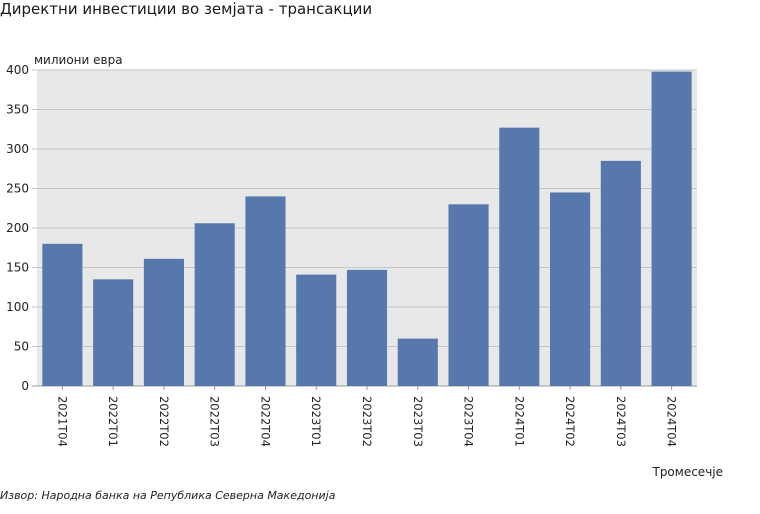  I want to click on x-tick-label: 2023Т04, so click(469, 421).